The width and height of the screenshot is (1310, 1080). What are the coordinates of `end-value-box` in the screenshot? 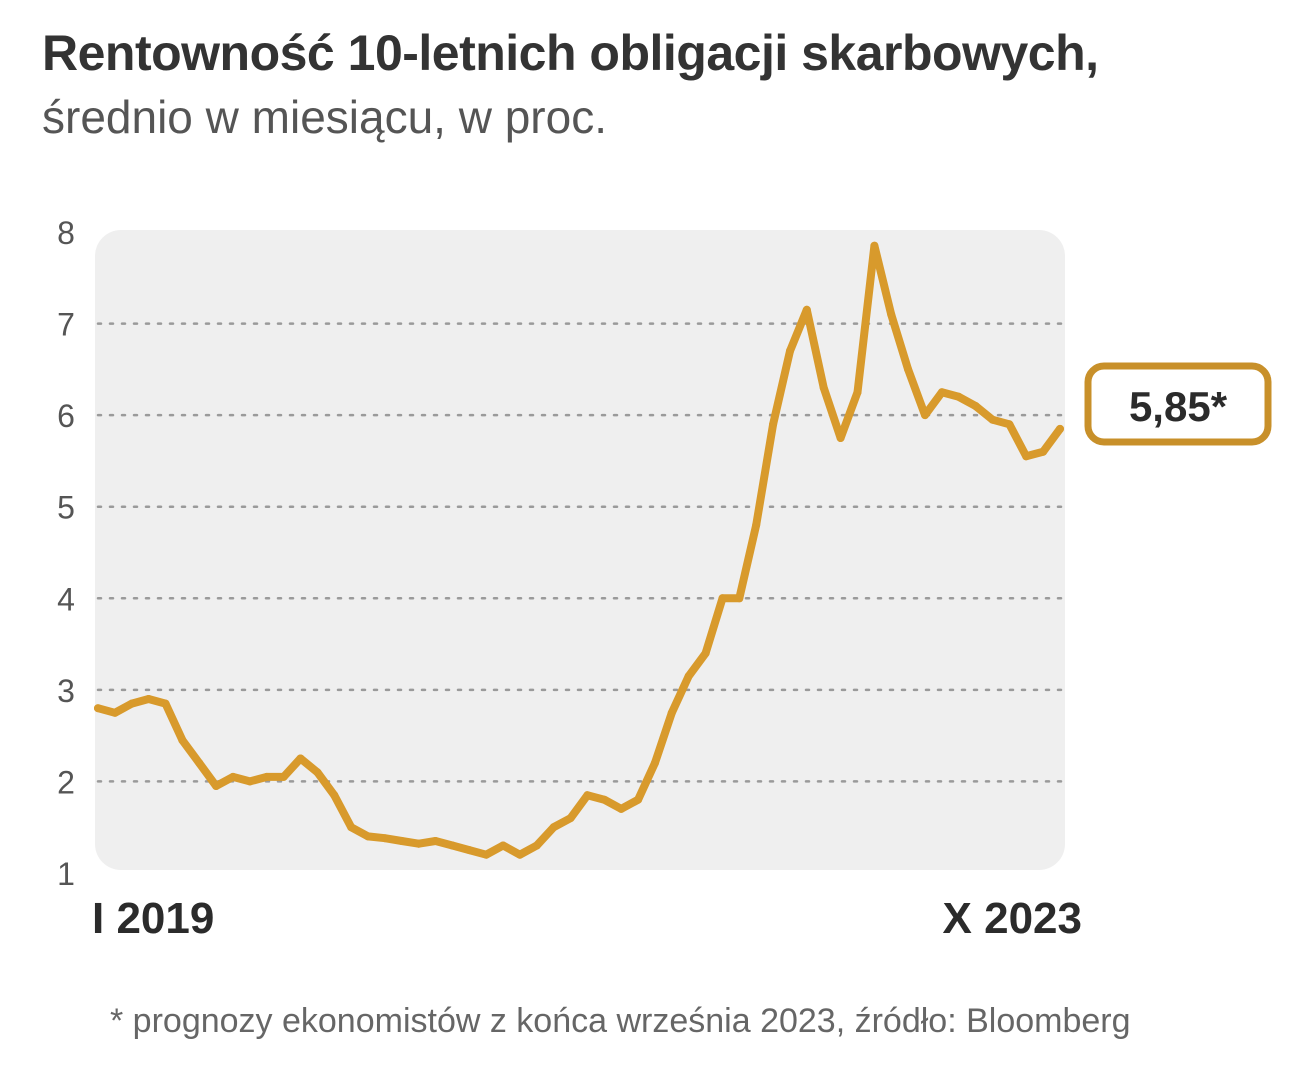 It's located at (1178, 404).